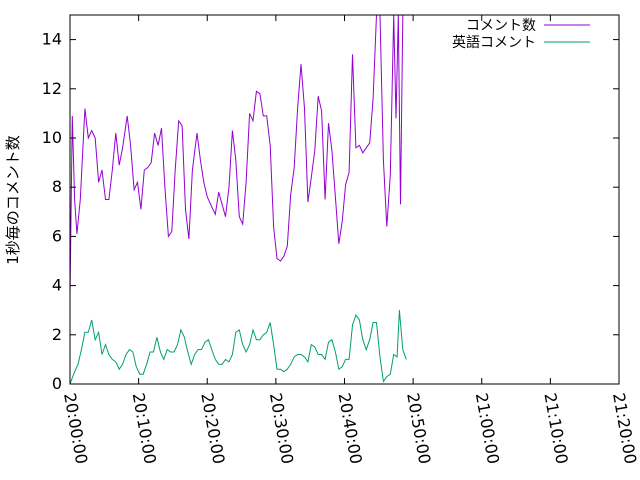 The width and height of the screenshot is (640, 480). What do you see at coordinates (57, 383) in the screenshot?
I see `y-tick-label-0: 0` at bounding box center [57, 383].